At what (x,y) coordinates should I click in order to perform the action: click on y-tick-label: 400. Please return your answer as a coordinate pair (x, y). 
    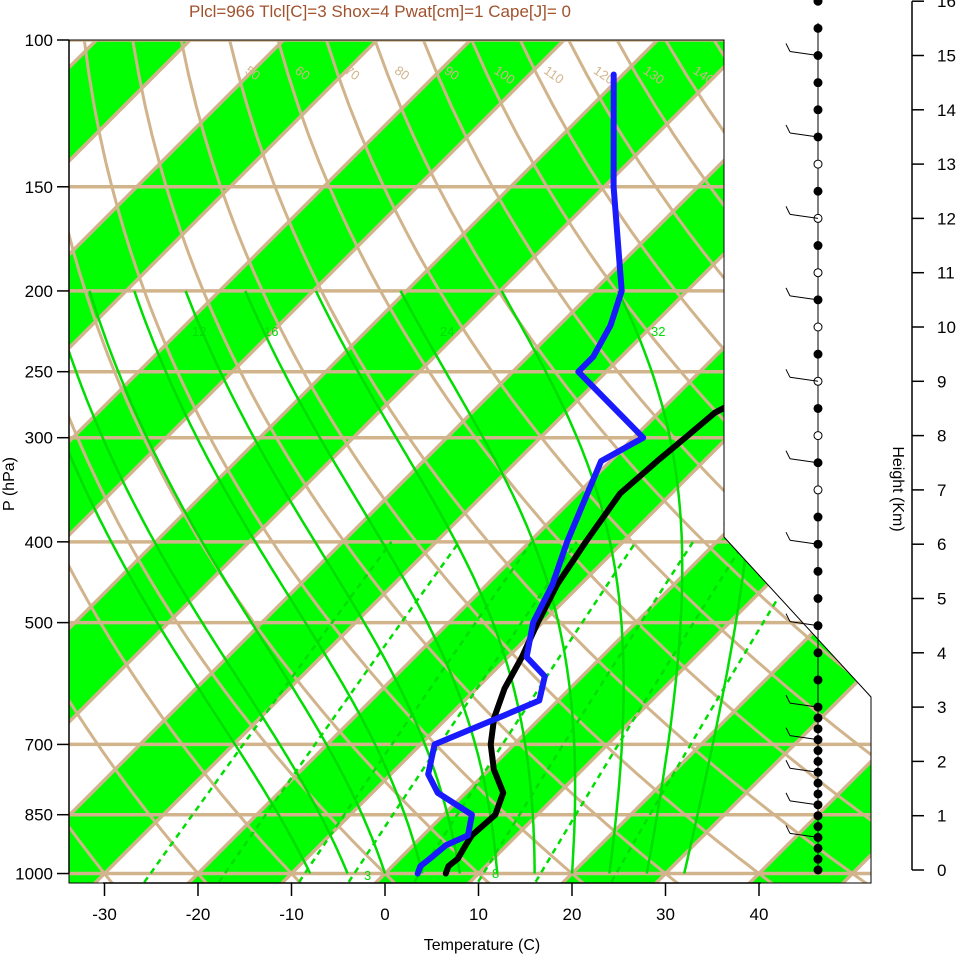
    Looking at the image, I should click on (39, 542).